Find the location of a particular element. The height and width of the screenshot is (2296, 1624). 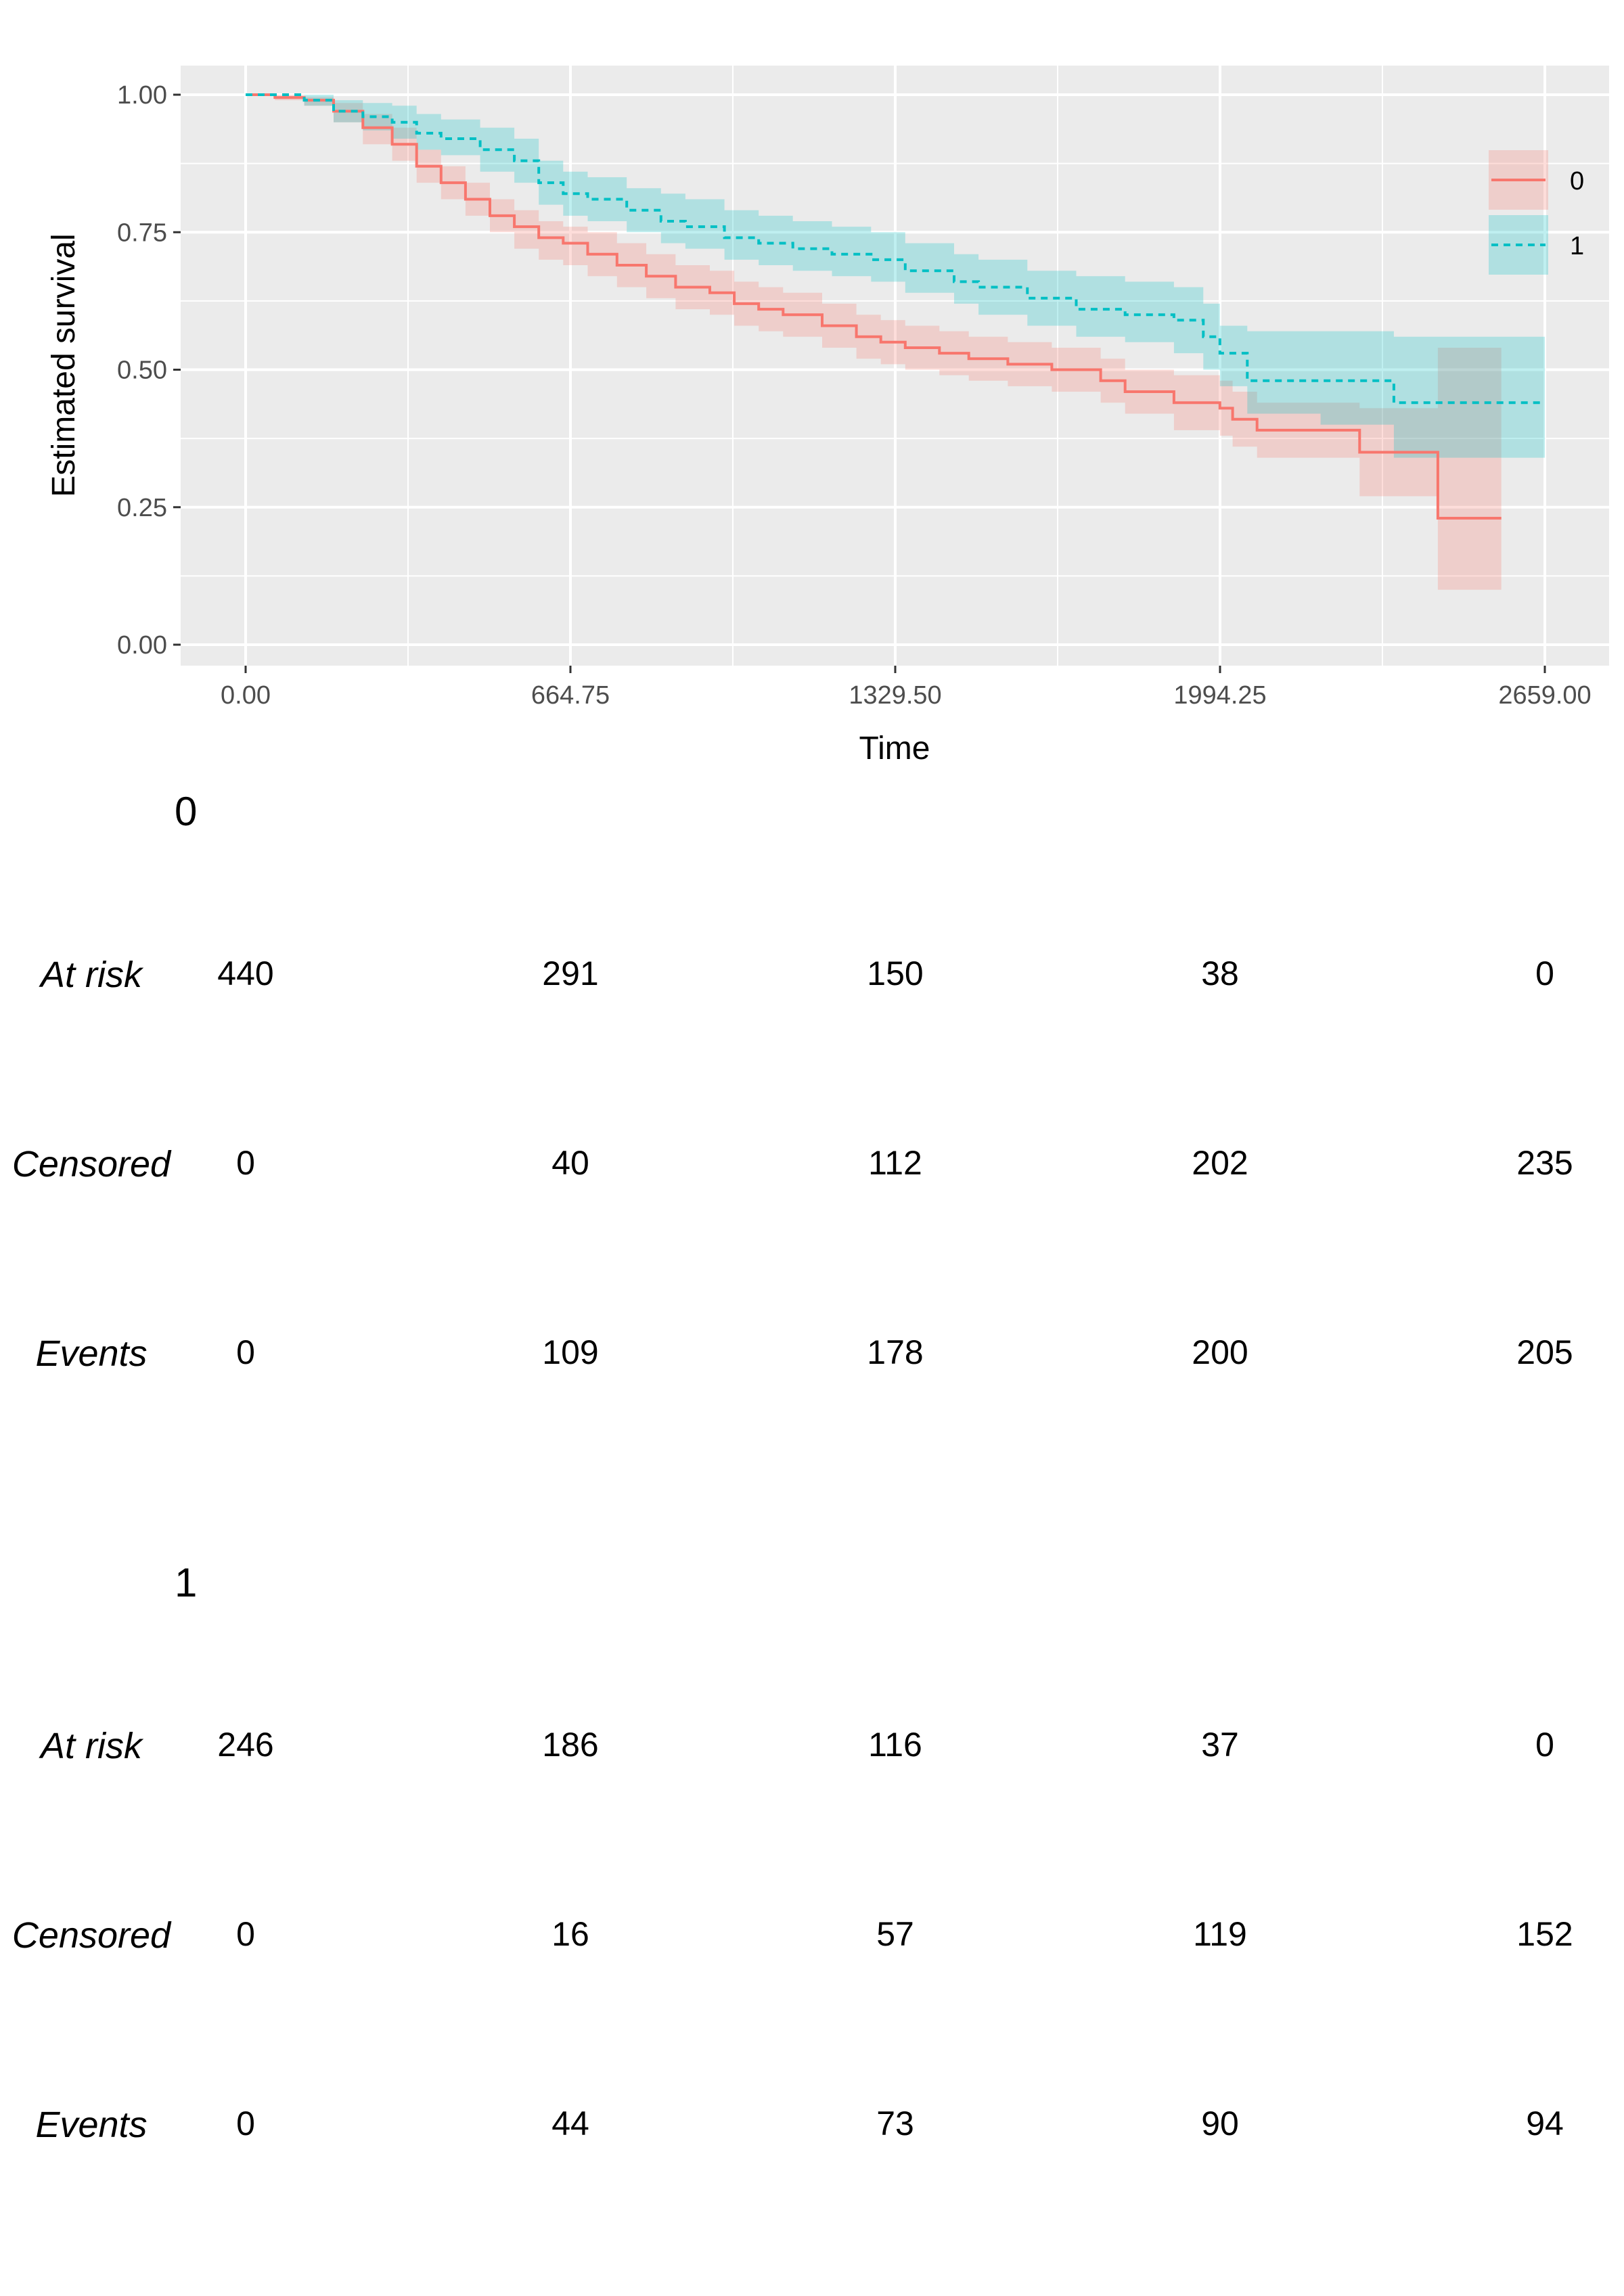

risk-cell: 246 is located at coordinates (245, 1745).